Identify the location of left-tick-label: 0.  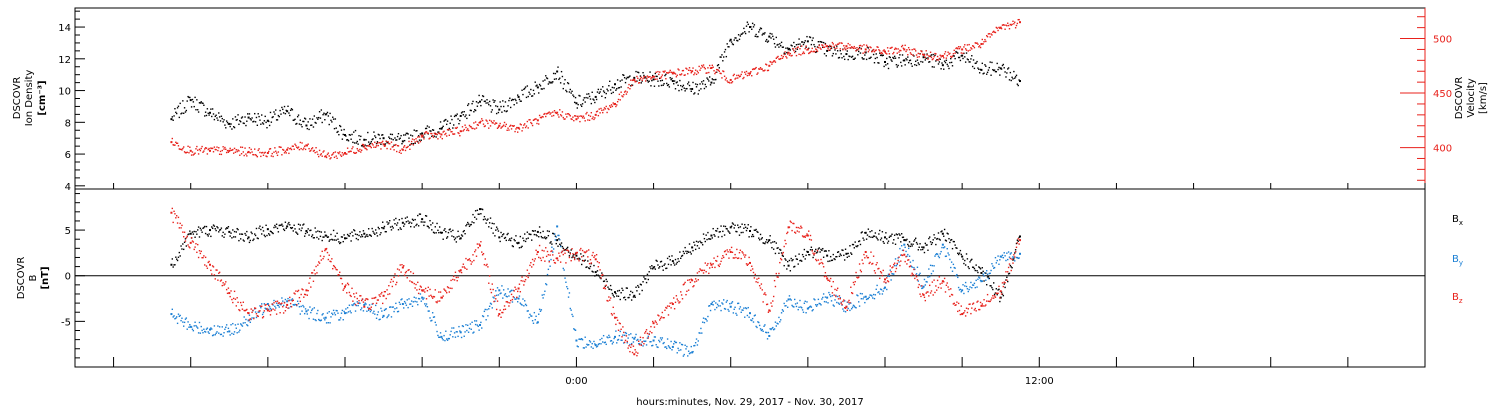
(68, 277).